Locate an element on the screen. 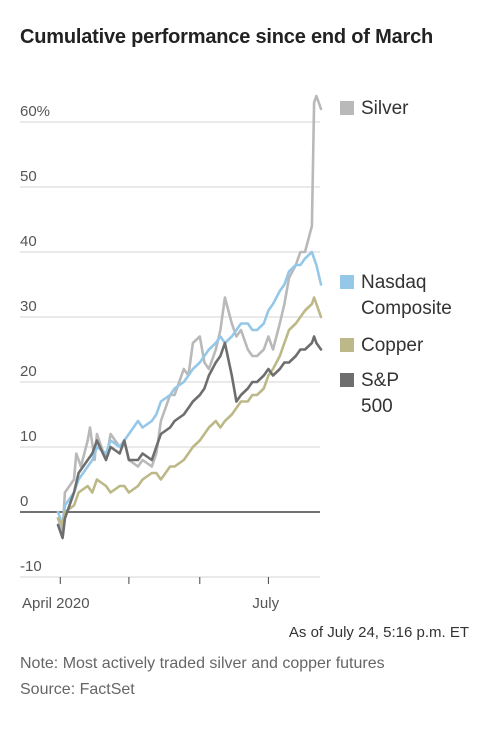 This screenshot has height=735, width=499. x-tick-label: April 2020 is located at coordinates (56, 603).